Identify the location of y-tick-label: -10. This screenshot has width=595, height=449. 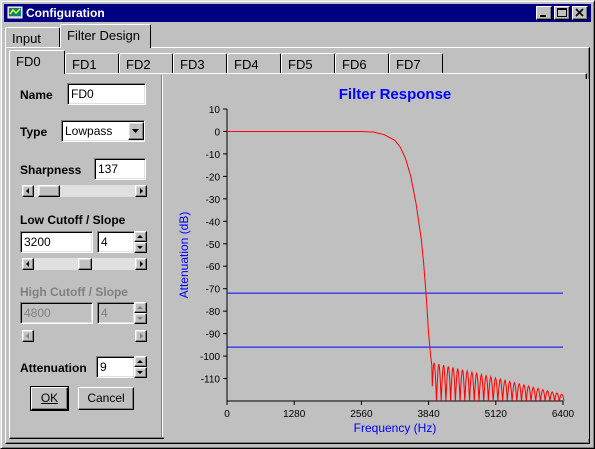
(213, 155).